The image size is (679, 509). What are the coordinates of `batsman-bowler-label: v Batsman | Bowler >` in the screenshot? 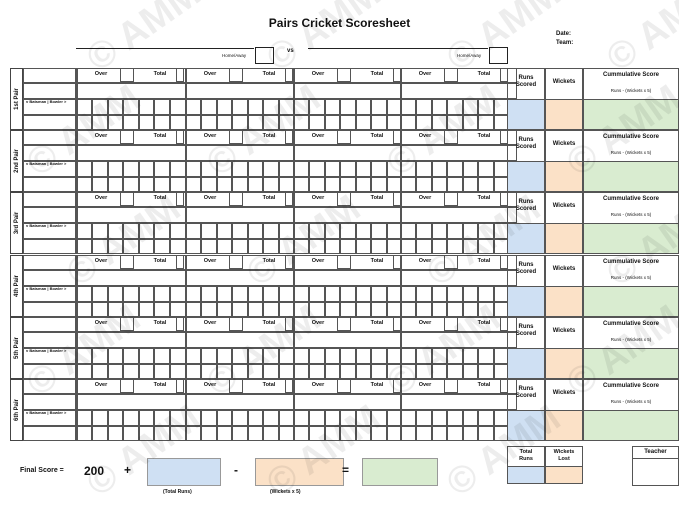 It's located at (46, 163).